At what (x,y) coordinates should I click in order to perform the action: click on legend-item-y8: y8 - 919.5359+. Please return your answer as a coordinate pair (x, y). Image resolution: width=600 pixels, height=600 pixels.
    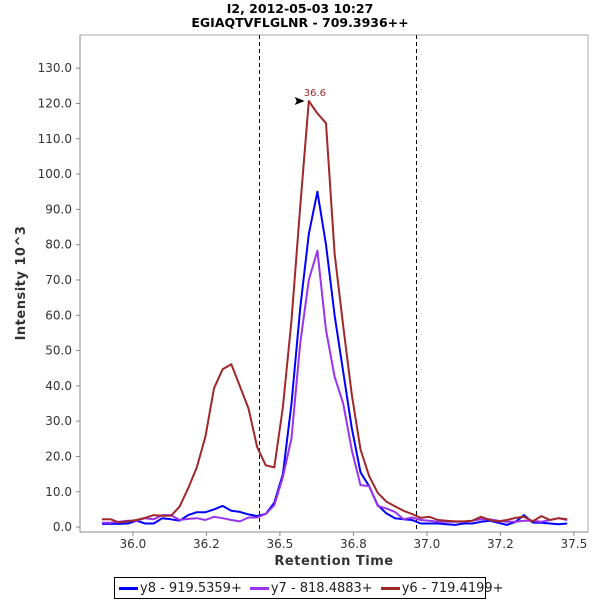
    Looking at the image, I should click on (180, 588).